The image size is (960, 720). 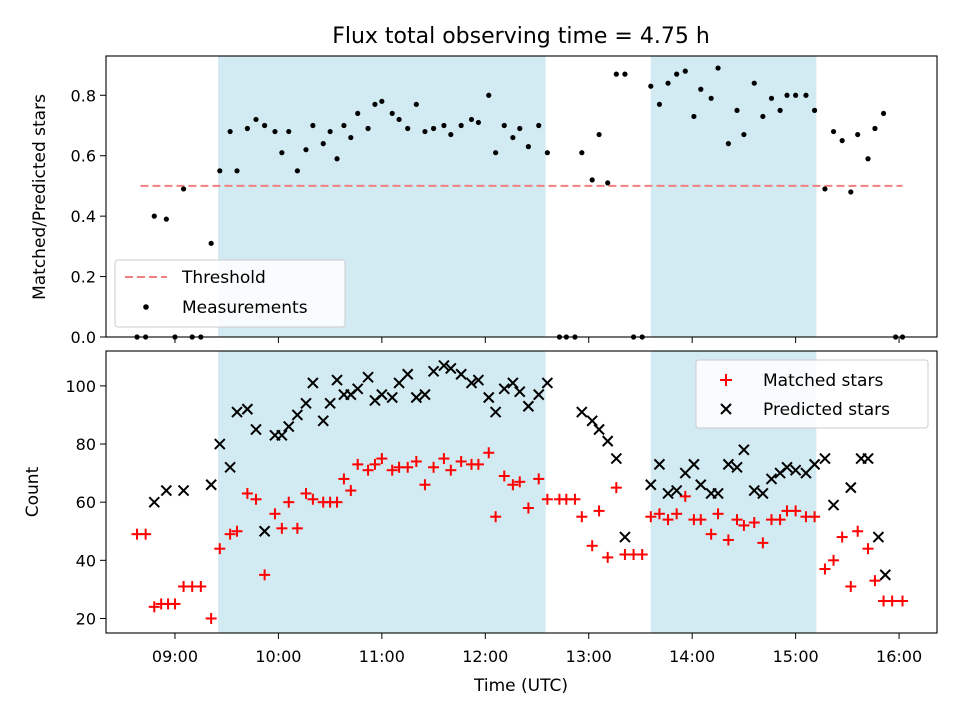 What do you see at coordinates (230, 293) in the screenshot?
I see `top-legend-box` at bounding box center [230, 293].